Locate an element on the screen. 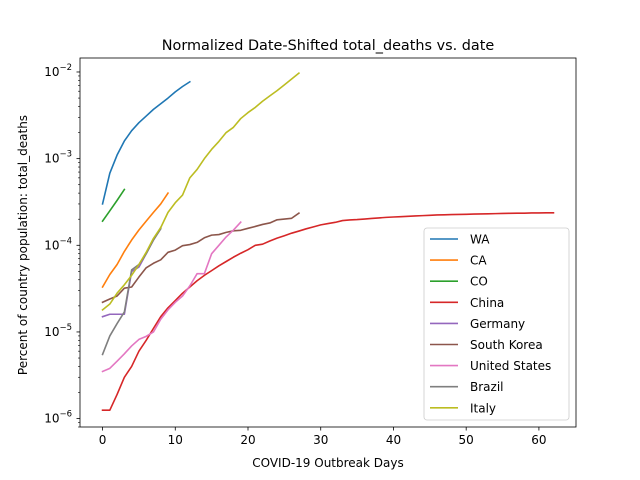 The width and height of the screenshot is (640, 480). series-line-co is located at coordinates (113, 205).